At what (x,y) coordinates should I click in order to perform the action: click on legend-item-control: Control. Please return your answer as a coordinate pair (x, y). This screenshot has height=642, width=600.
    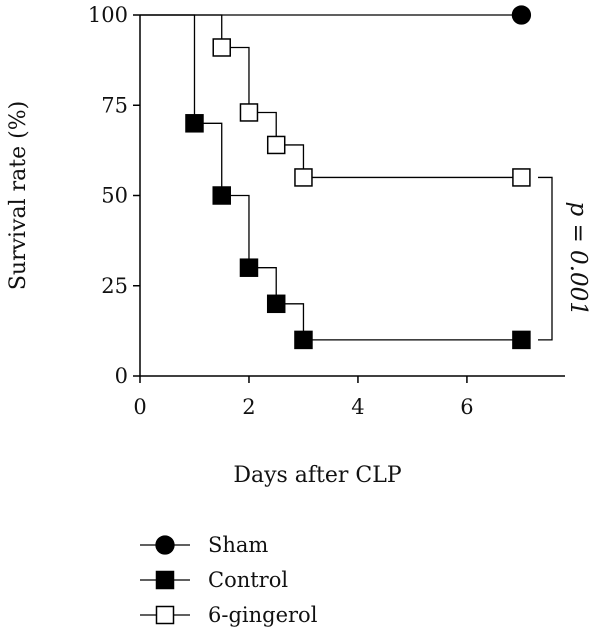
    Looking at the image, I should click on (214, 580).